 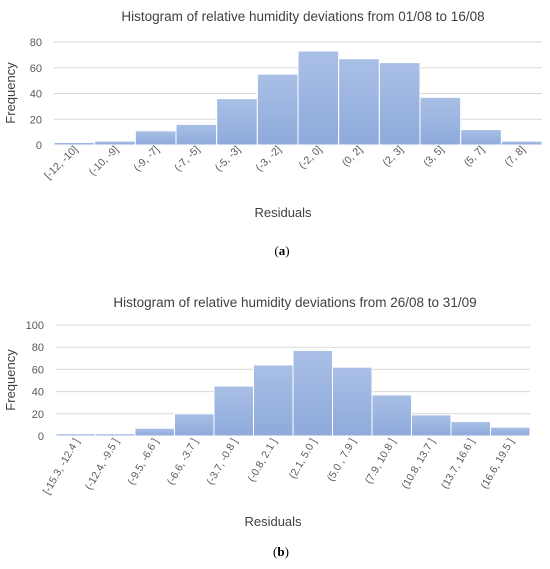 I want to click on x-category-label: (-3, -2], so click(x=268, y=159).